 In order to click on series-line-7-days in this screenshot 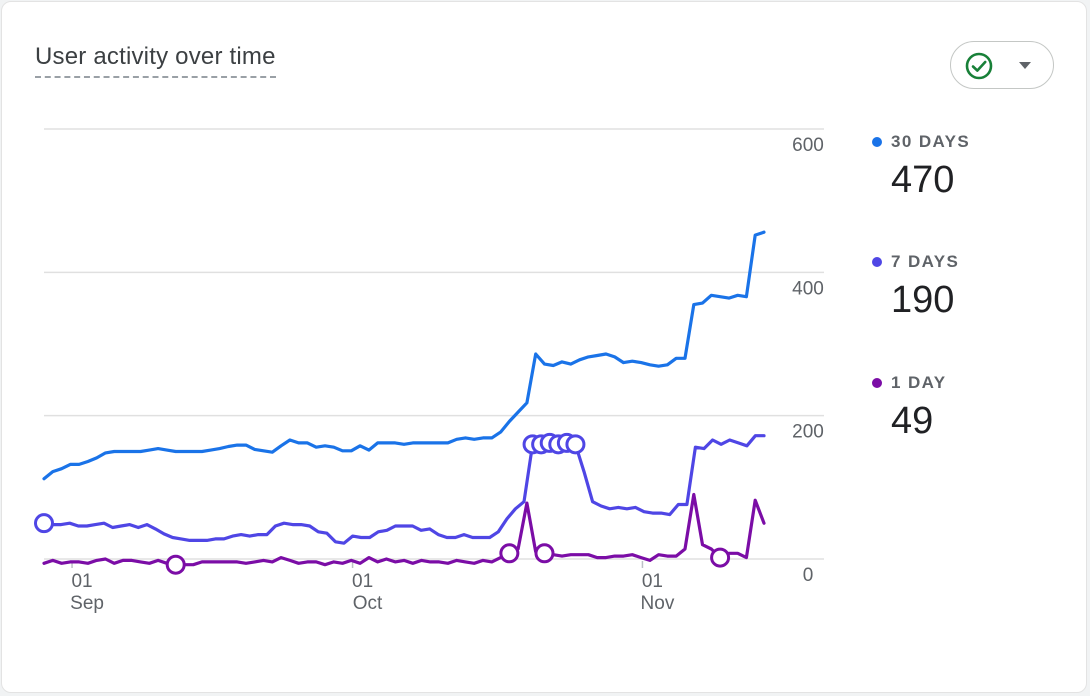, I will do `click(404, 489)`.